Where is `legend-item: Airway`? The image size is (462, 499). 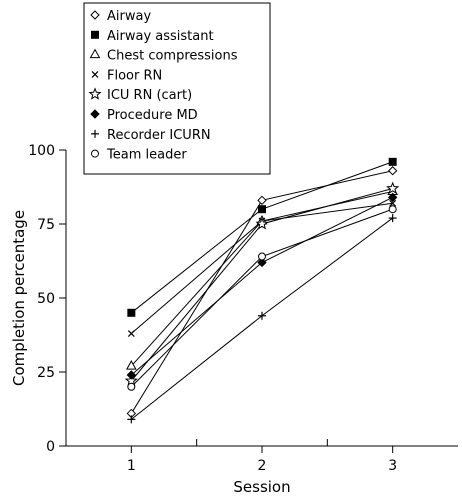 legend-item: Airway is located at coordinates (120, 16).